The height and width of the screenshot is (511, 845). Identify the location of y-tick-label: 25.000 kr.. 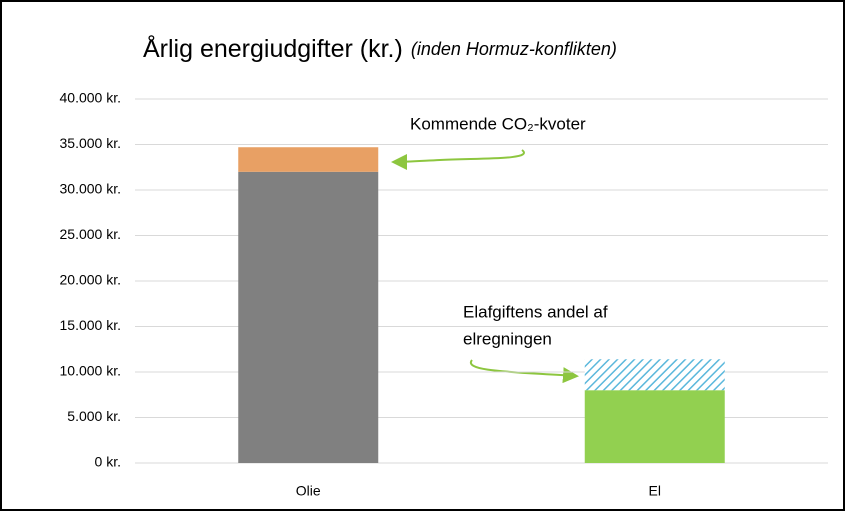
(91, 234).